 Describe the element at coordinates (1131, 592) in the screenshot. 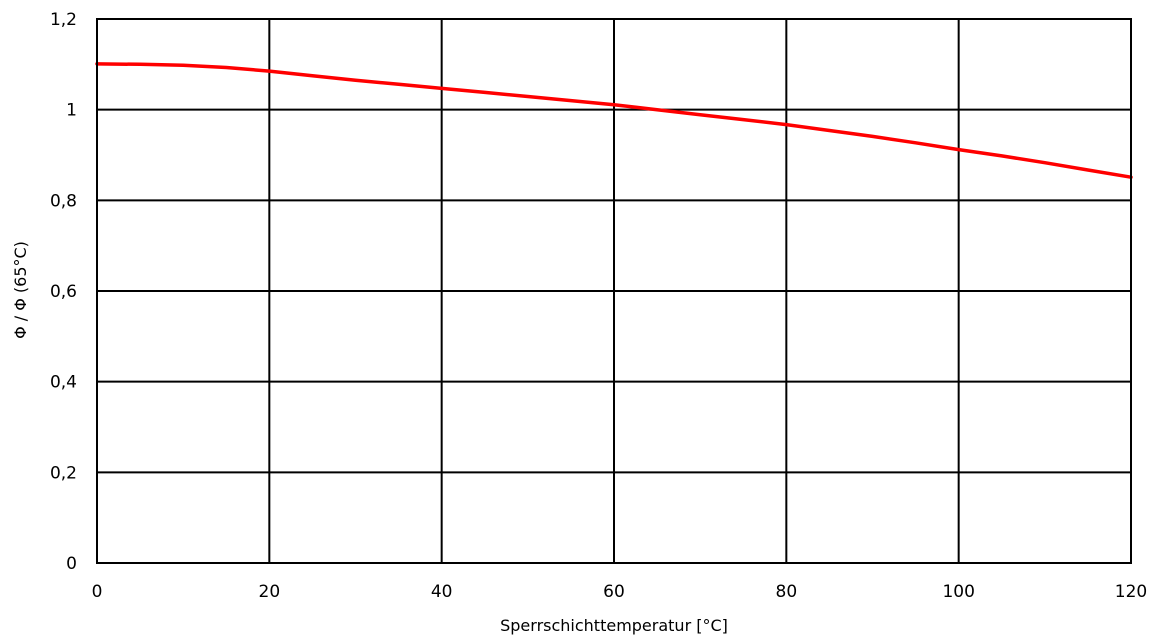

I see `x-tick-label: 120` at that location.